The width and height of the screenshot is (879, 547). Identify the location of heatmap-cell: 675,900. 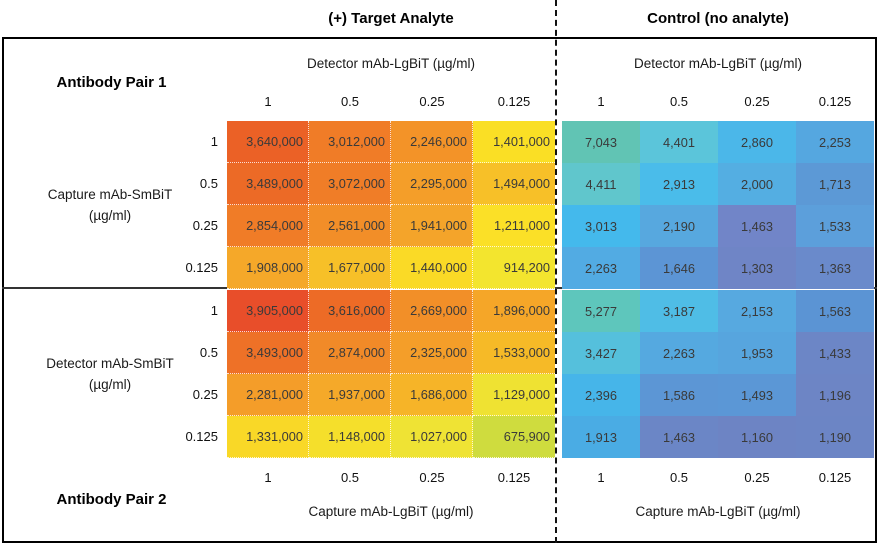
(514, 437).